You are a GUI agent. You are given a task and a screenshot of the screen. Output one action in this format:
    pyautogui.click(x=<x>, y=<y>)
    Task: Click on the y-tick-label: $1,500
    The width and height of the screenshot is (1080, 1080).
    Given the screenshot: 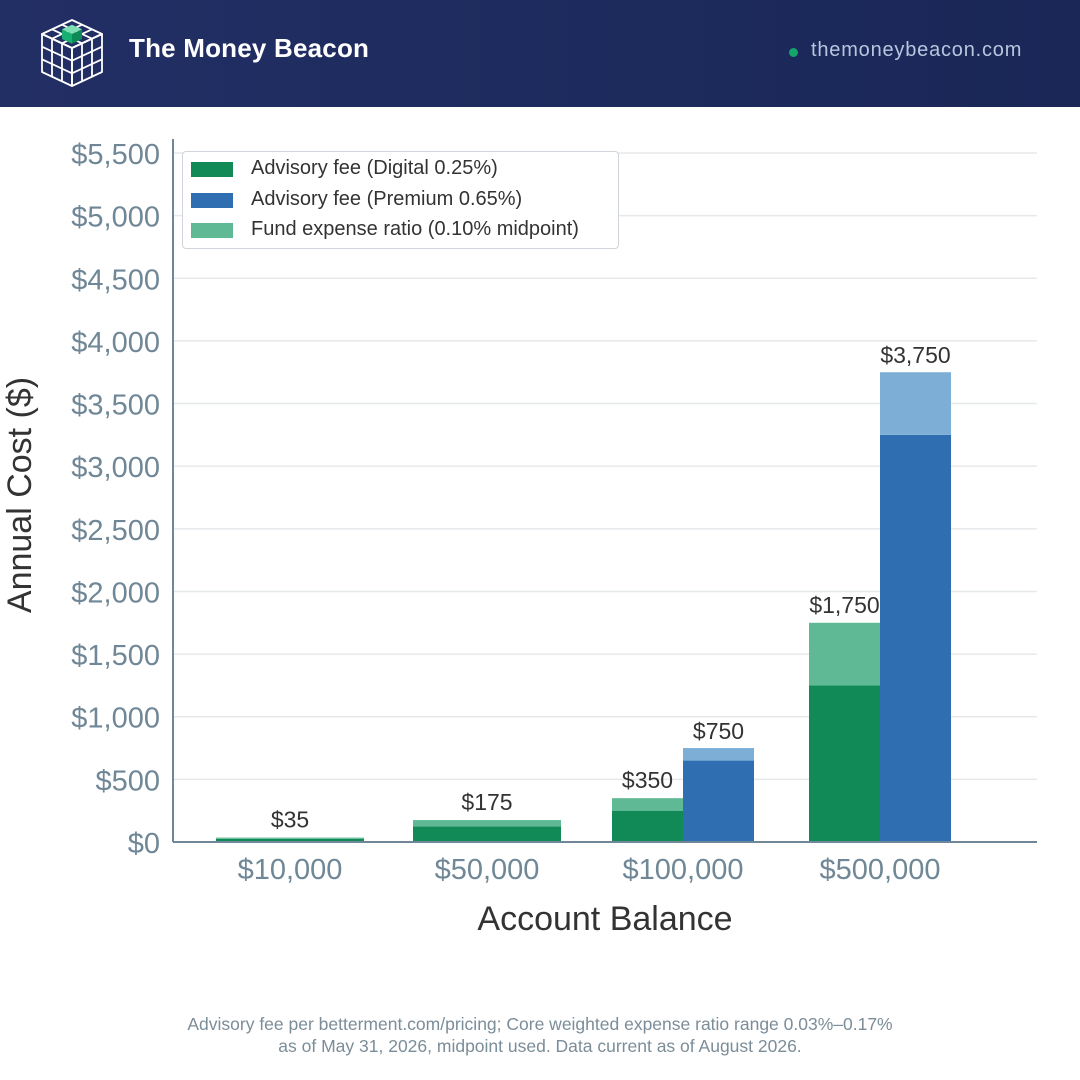 What is the action you would take?
    pyautogui.click(x=115, y=656)
    